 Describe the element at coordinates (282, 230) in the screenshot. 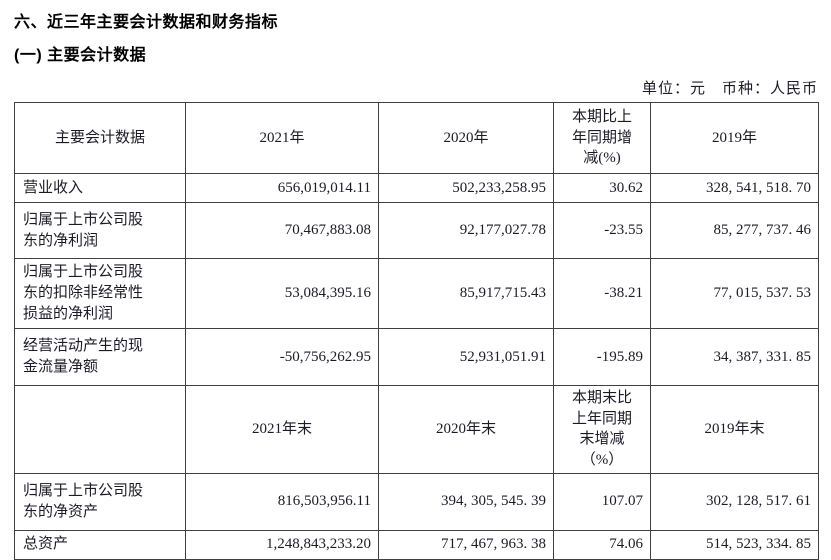

I see `value-cell: 70,467,883.08` at that location.